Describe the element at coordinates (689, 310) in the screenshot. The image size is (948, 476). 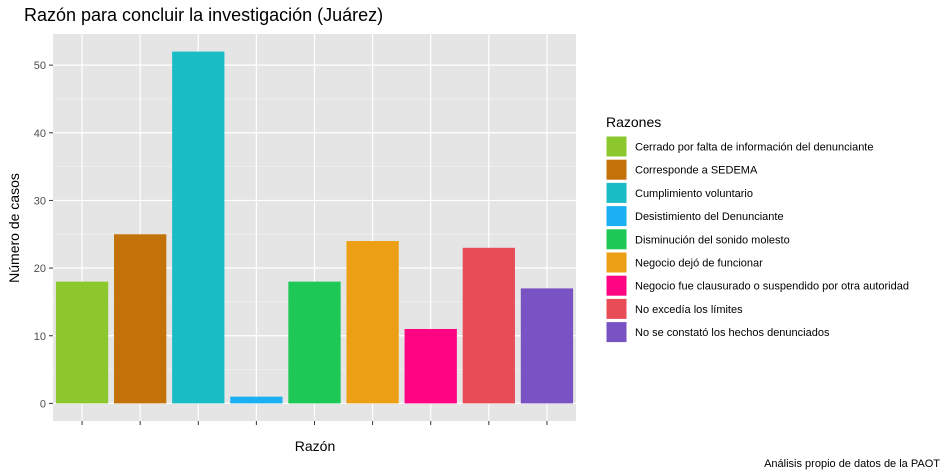
I see `legend-label: No excedía los límites` at that location.